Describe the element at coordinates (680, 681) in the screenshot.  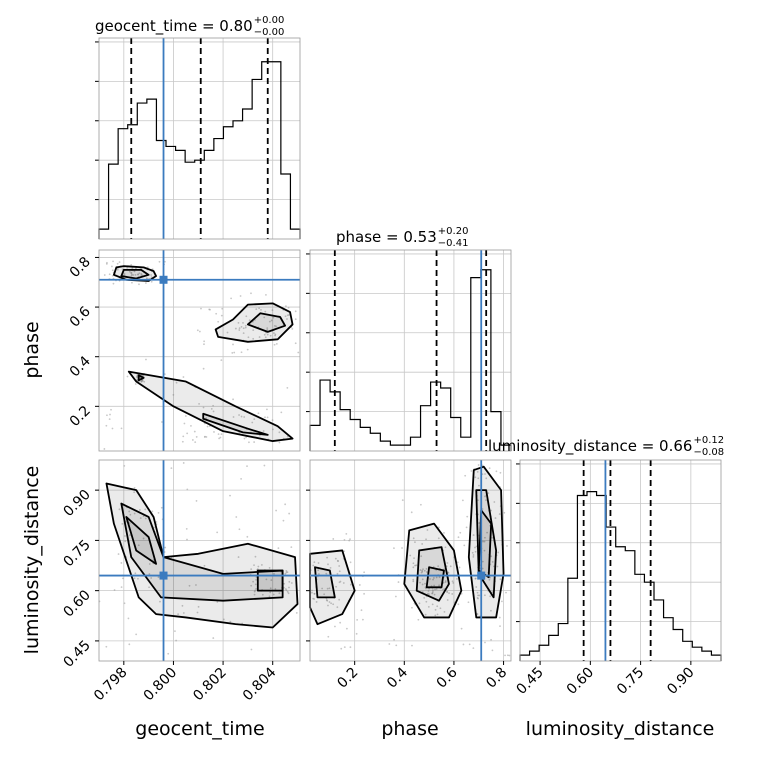
I see `x-tick-label: 0.90` at that location.